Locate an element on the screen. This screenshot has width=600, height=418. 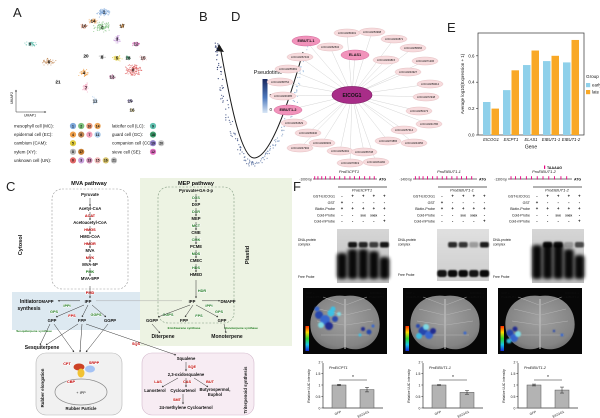
legend-cluster-number: 21 is located at coordinates (114, 161).